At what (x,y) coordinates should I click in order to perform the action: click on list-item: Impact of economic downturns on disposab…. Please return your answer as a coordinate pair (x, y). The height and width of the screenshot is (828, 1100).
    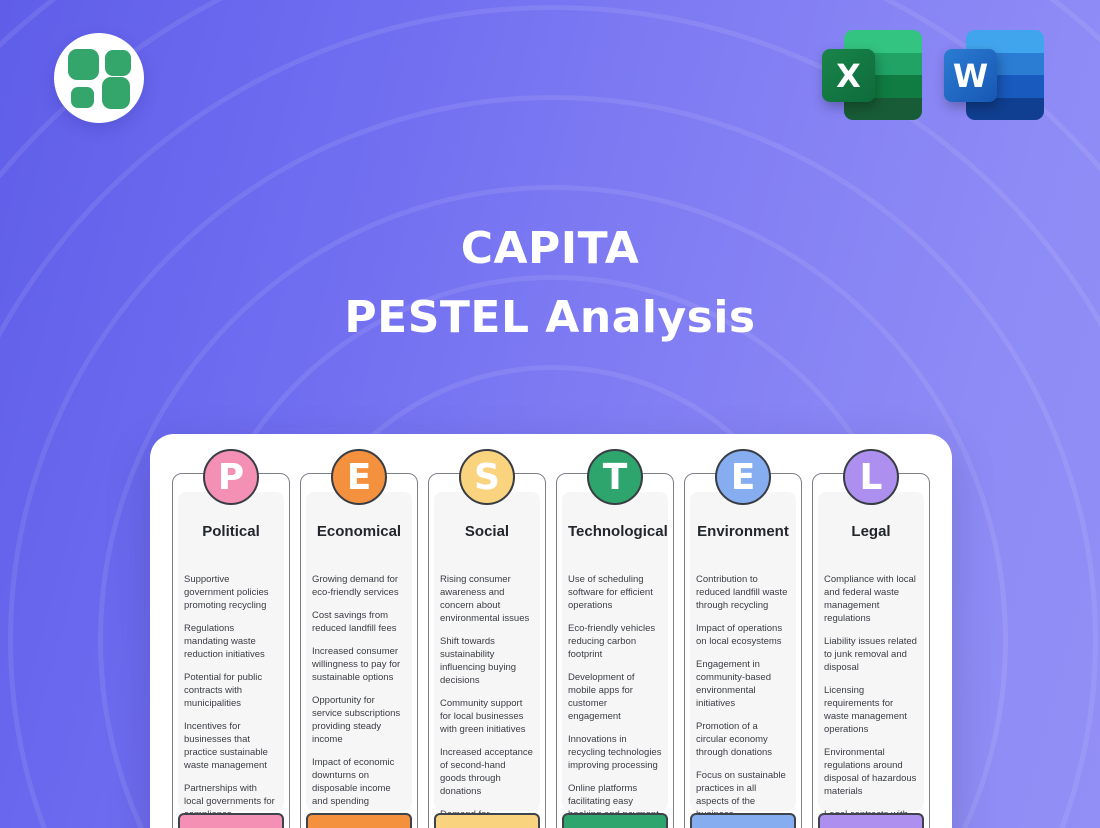
    Looking at the image, I should click on (353, 782).